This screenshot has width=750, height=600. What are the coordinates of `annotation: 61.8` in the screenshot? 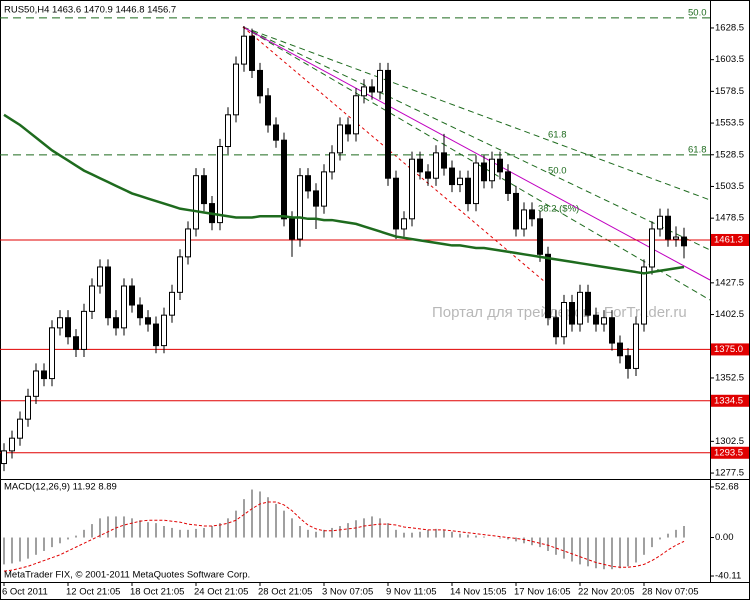 It's located at (557, 135).